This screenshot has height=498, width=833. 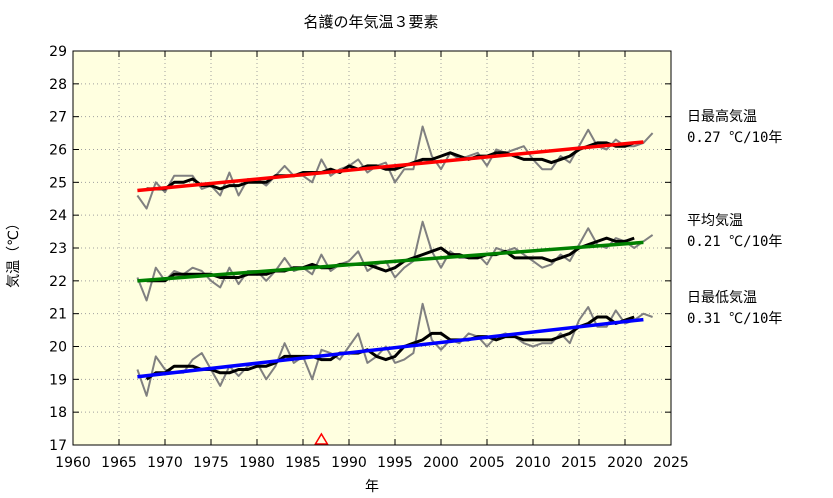 I want to click on annual-line-mean, so click(x=395, y=261).